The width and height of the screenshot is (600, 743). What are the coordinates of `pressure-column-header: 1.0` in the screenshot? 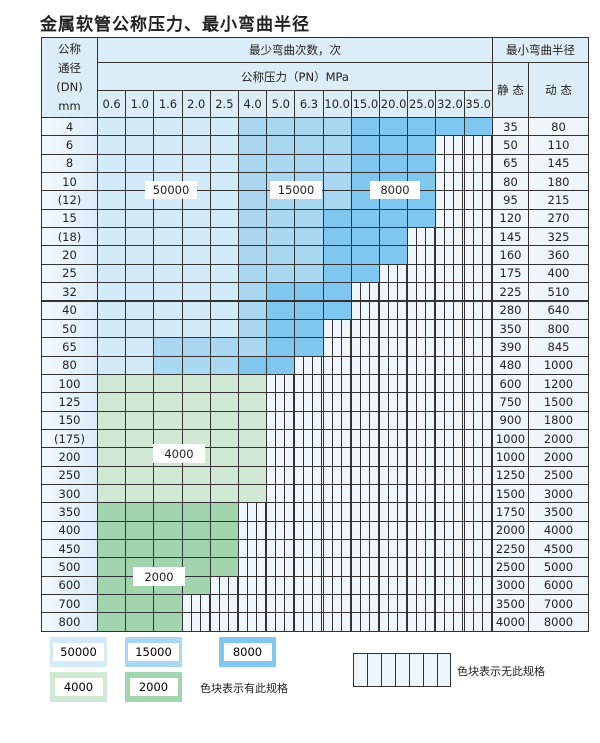 It's located at (140, 104).